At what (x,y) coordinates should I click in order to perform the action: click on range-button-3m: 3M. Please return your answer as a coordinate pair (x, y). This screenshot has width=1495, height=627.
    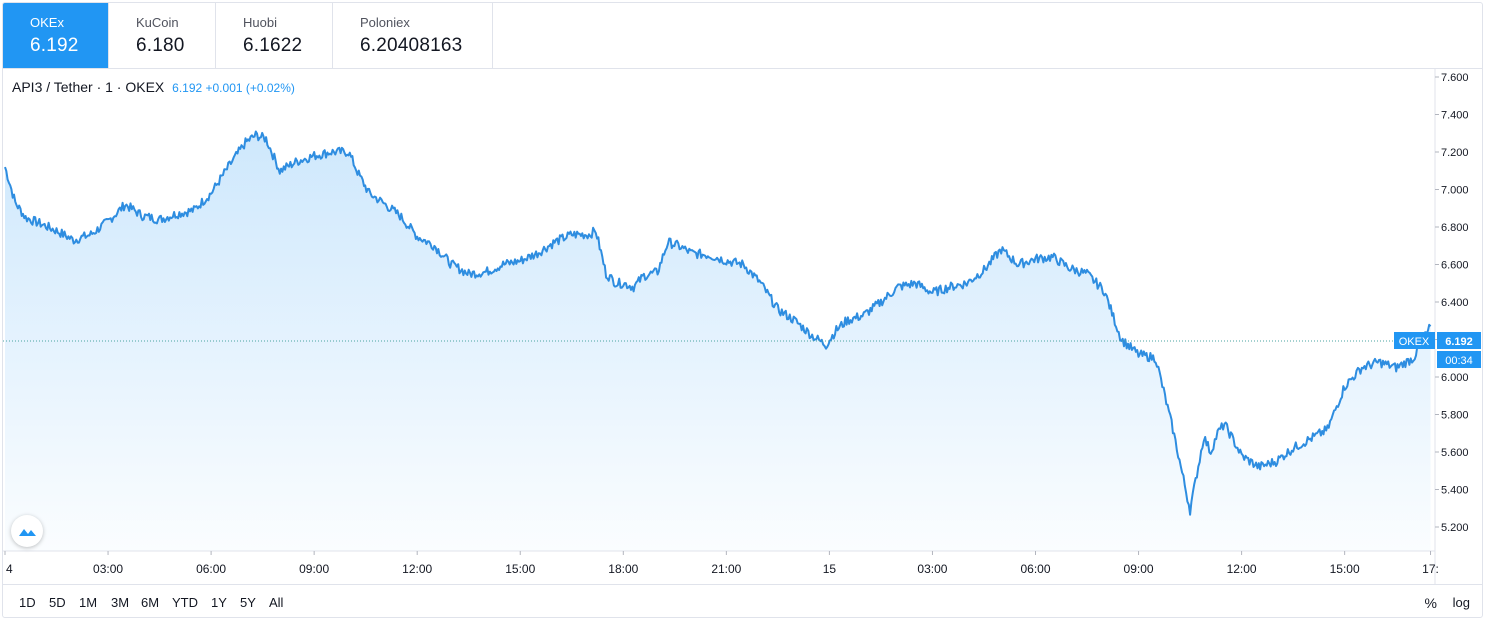
    Looking at the image, I should click on (120, 602).